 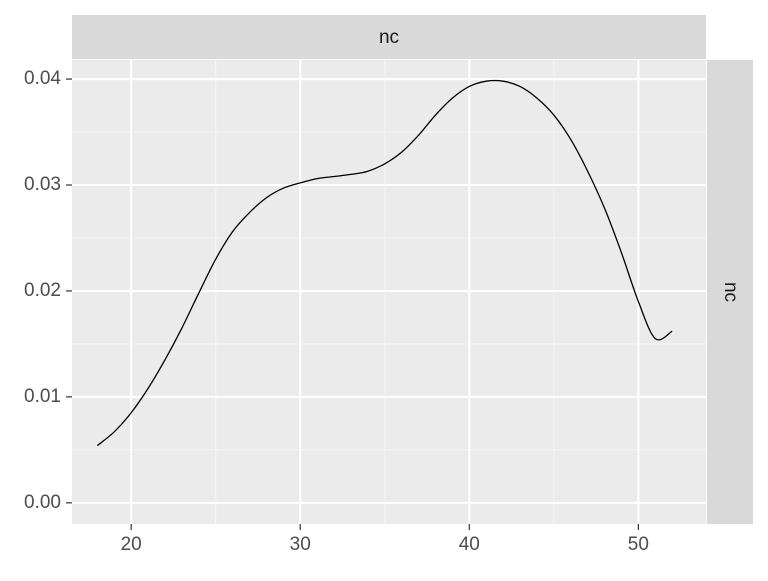 What do you see at coordinates (131, 544) in the screenshot?
I see `x-tick-label: 20` at bounding box center [131, 544].